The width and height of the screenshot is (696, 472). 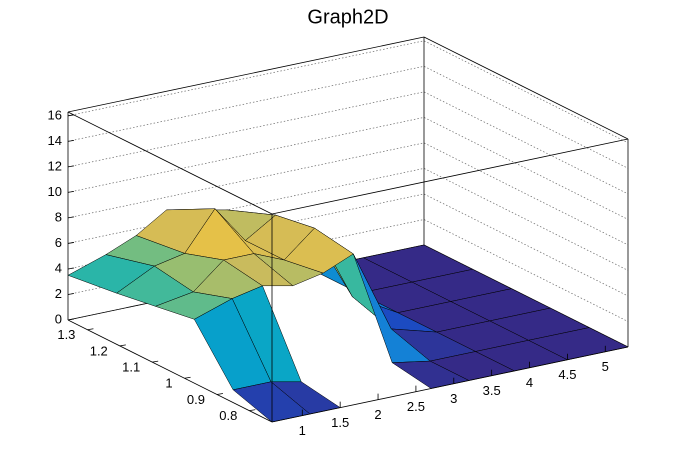 What do you see at coordinates (416, 406) in the screenshot?
I see `x-tick-label: 2.5` at bounding box center [416, 406].